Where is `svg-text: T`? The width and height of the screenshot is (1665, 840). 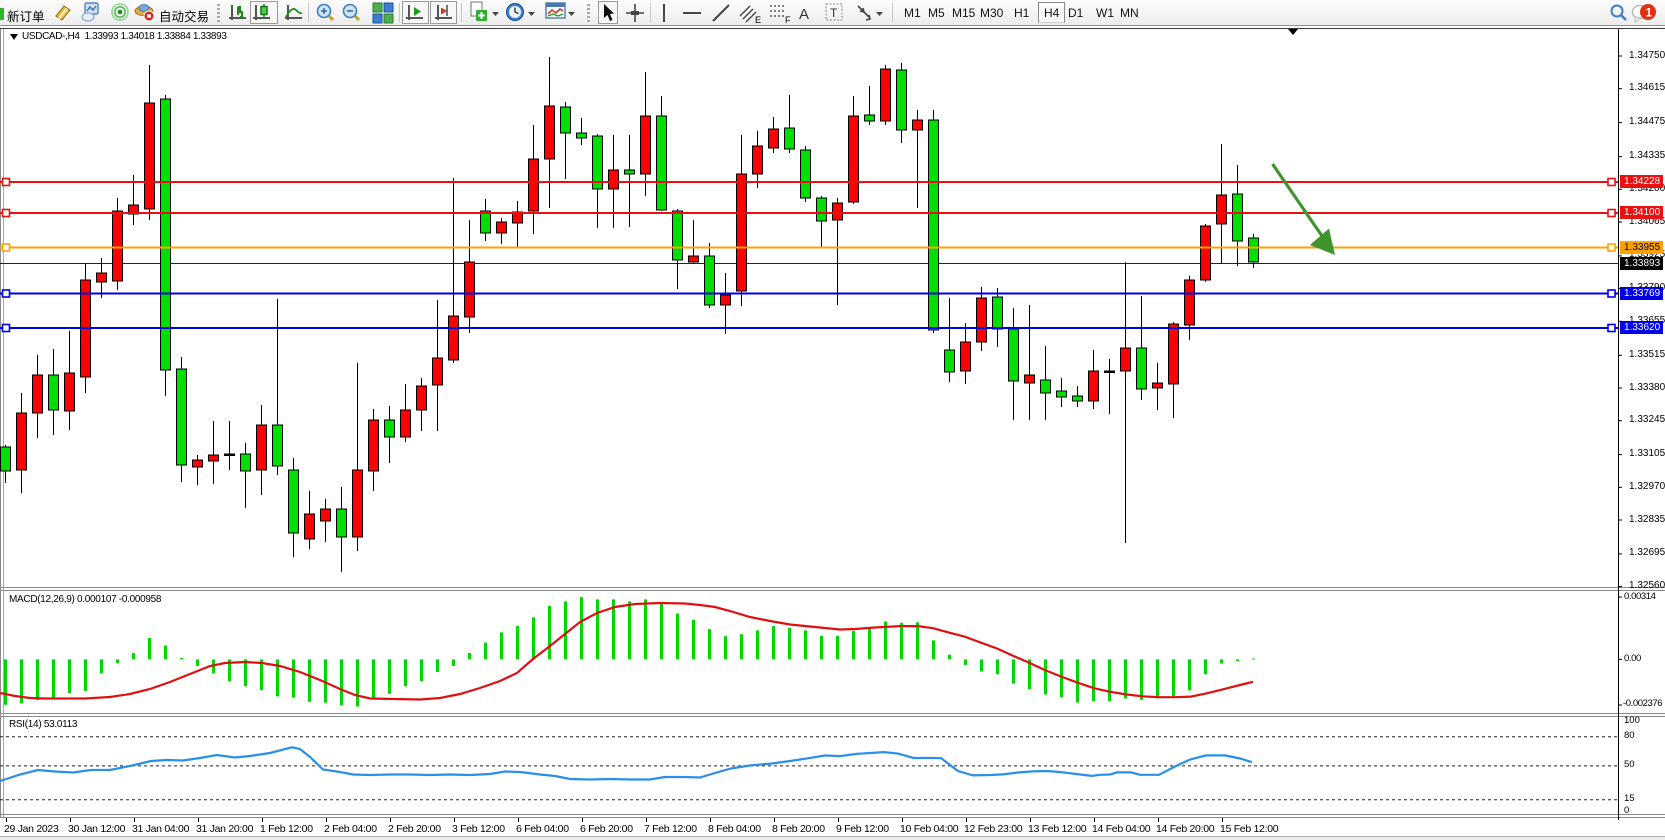 svg-text: T is located at coordinates (834, 13).